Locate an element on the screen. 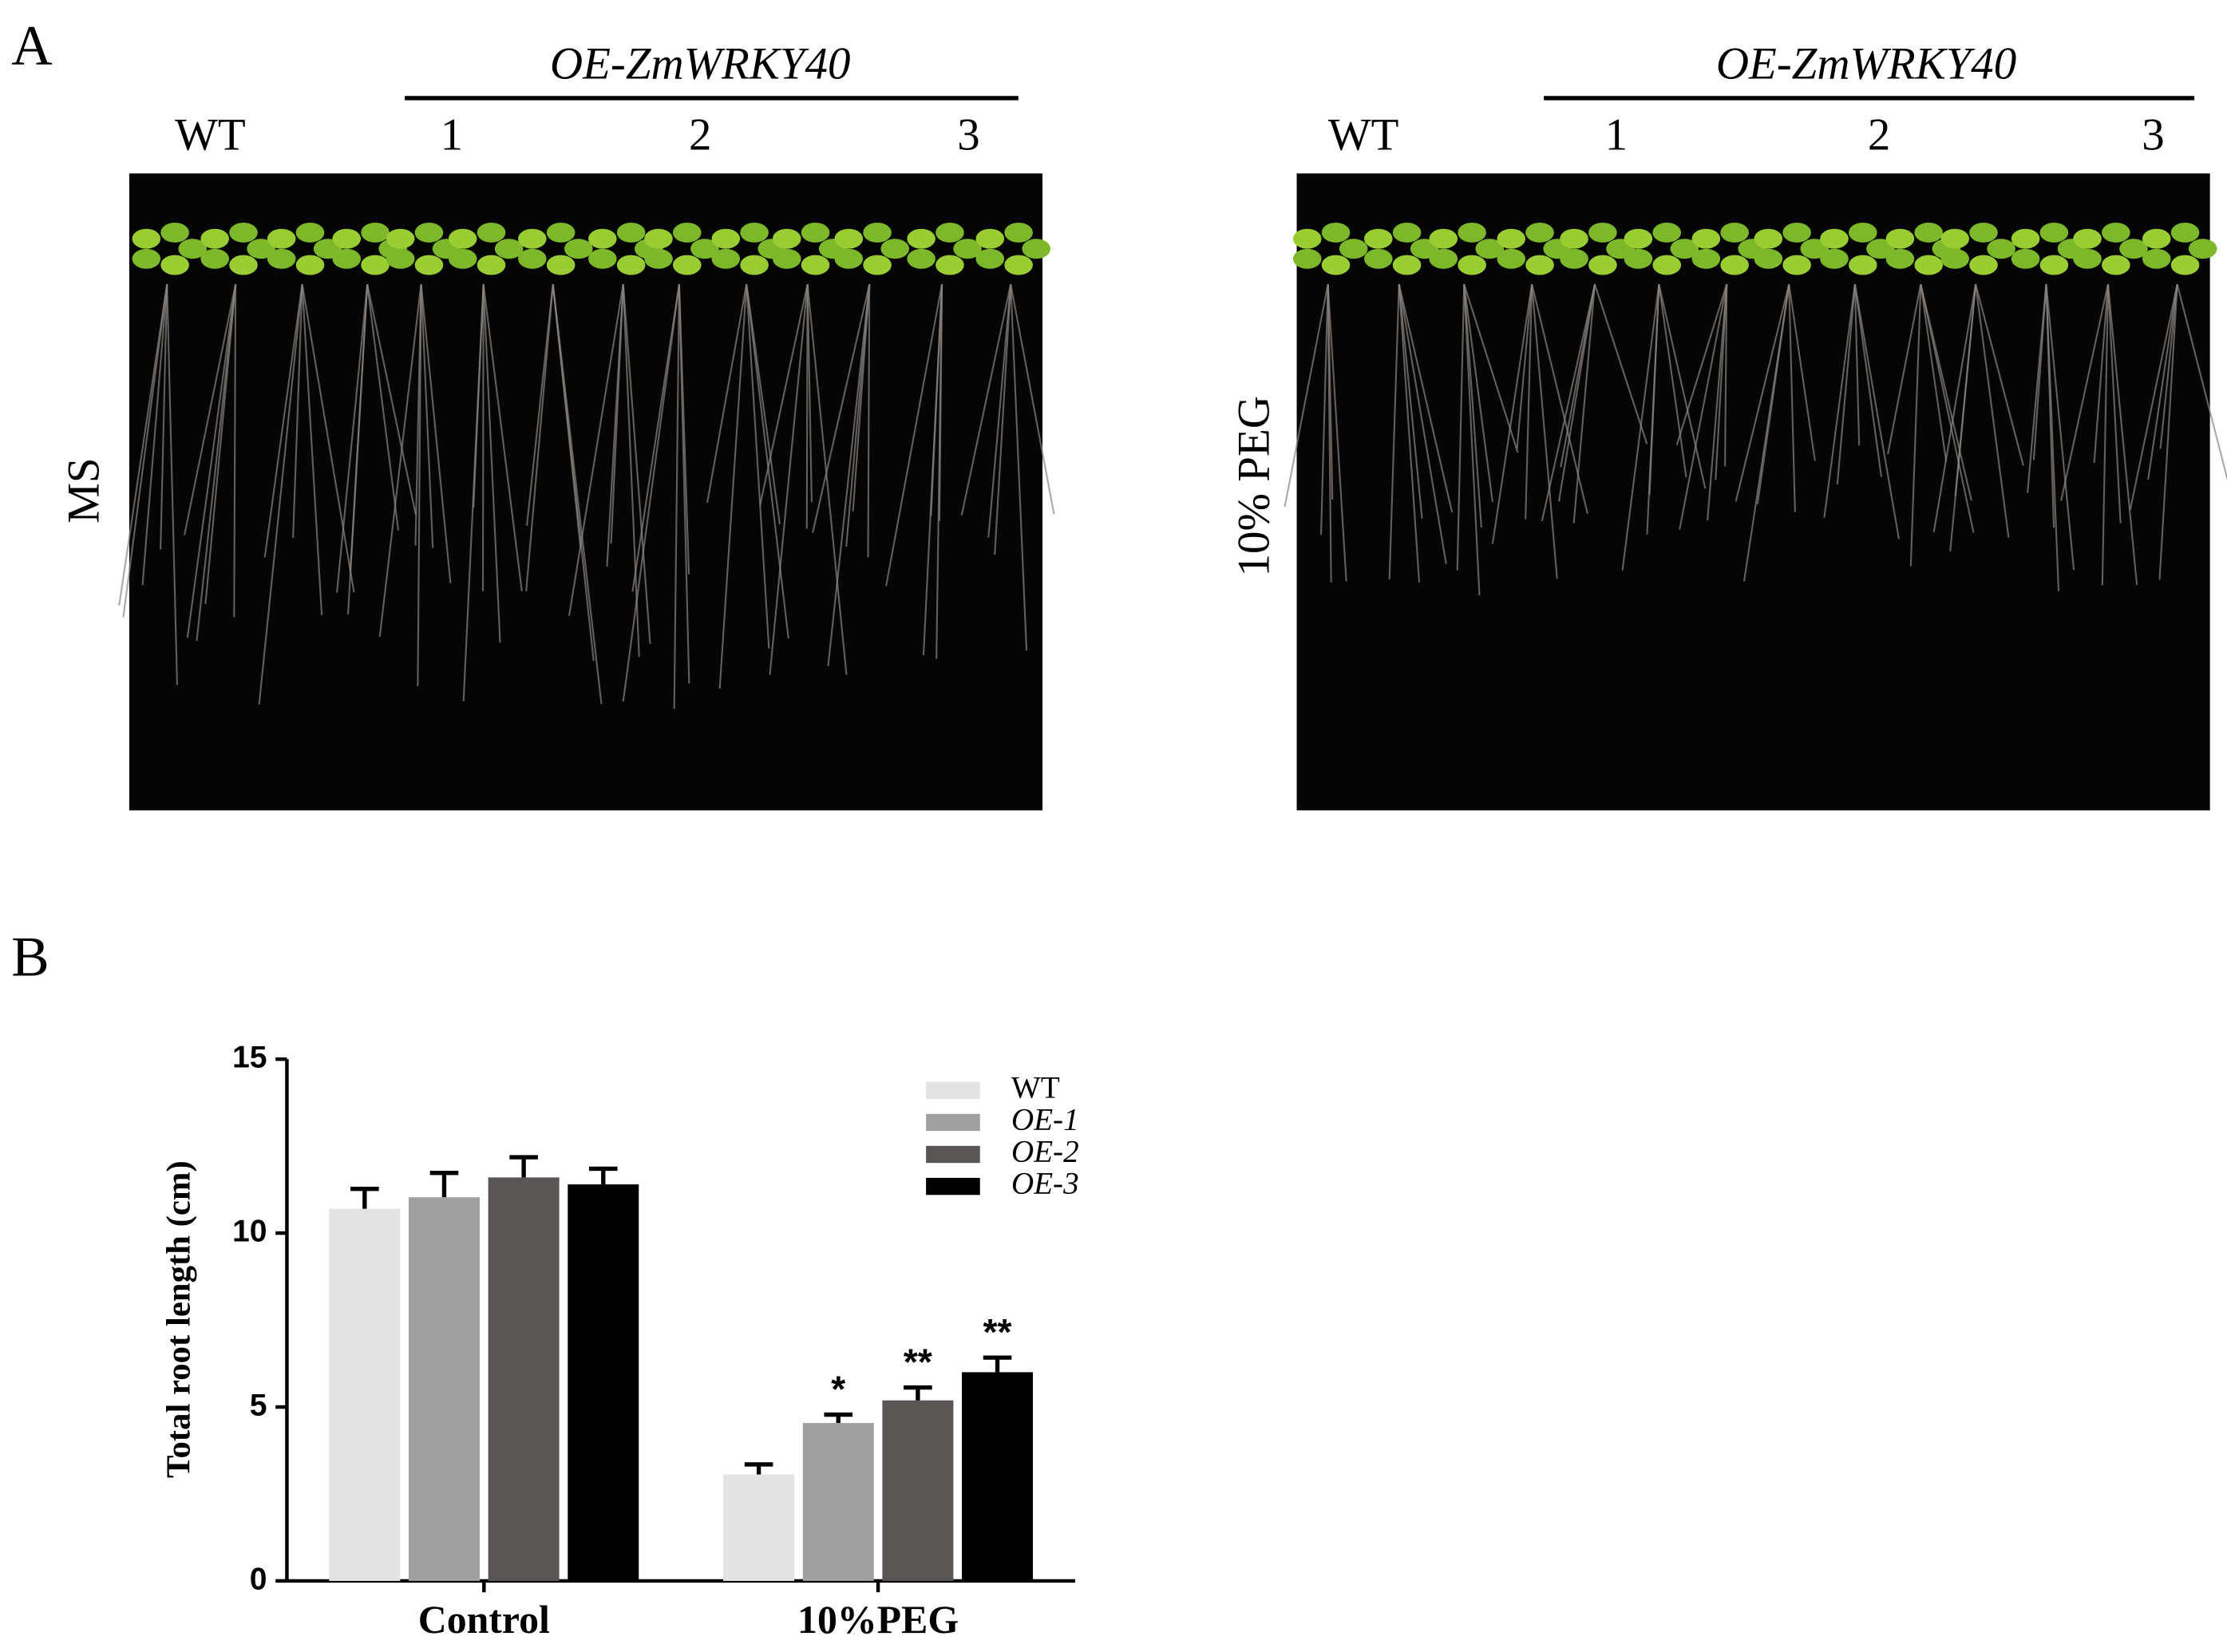  significance: * is located at coordinates (838, 1388).